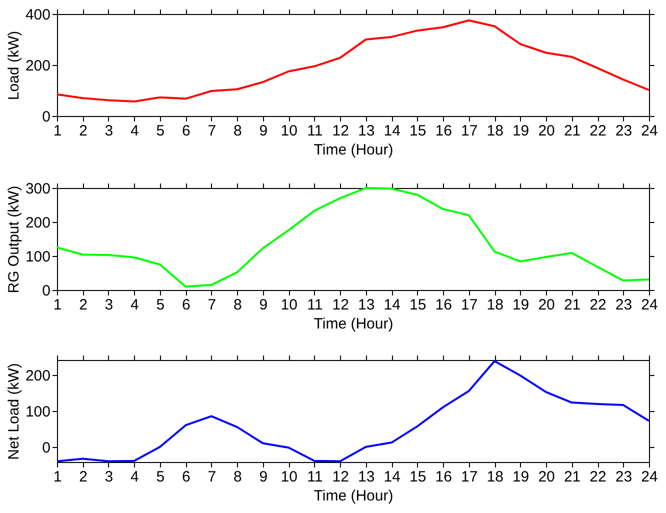 The width and height of the screenshot is (666, 513). Describe the element at coordinates (13, 240) in the screenshot. I see `y-axis-title: RG Output (kW)` at that location.